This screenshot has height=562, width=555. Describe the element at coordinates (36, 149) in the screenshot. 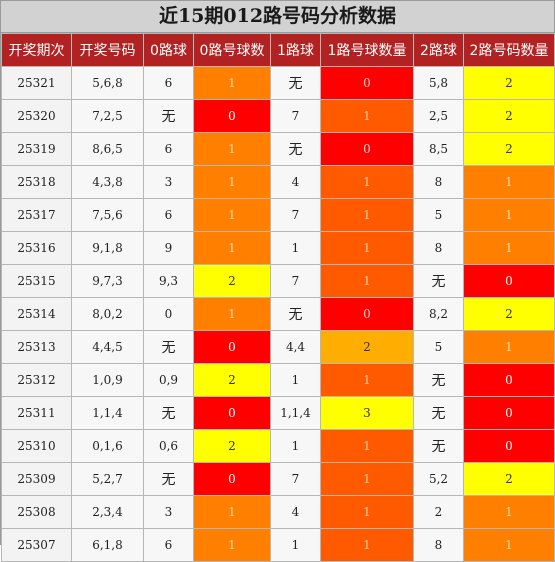

I see `issue-cell: 25319` at that location.